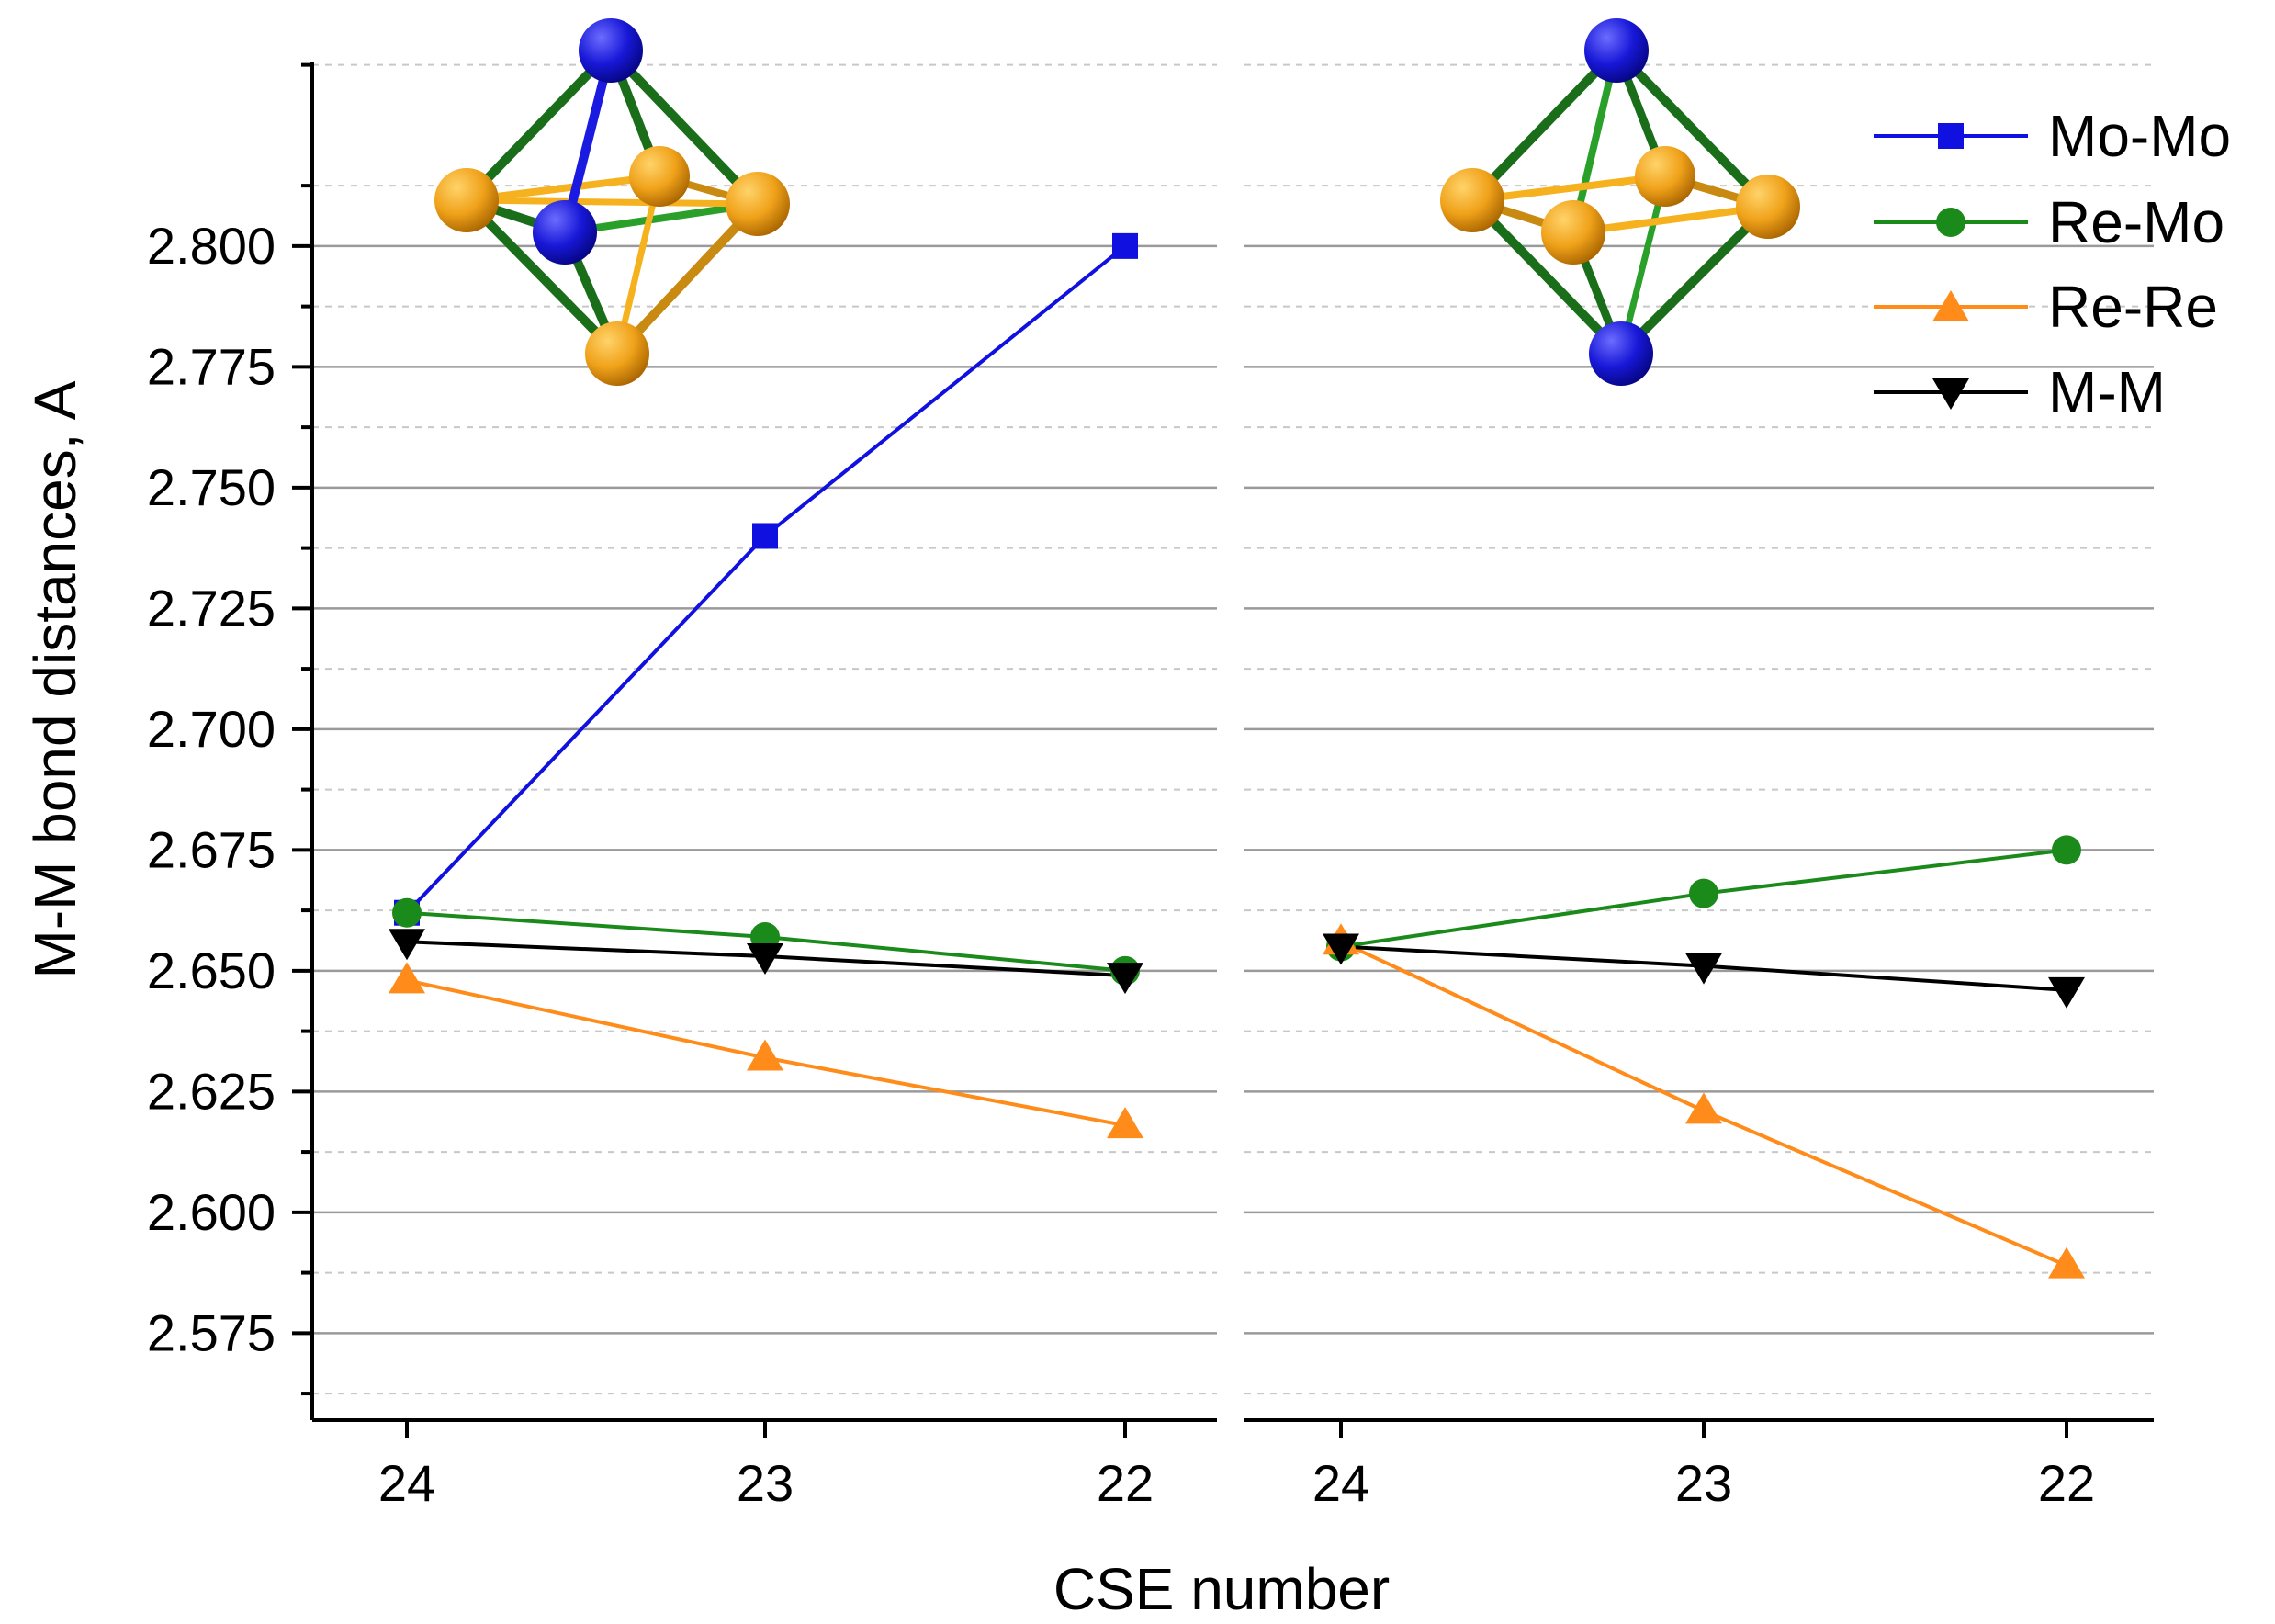 The image size is (2275, 1624). What do you see at coordinates (212, 246) in the screenshot?
I see `y-tick-label: 2.800` at bounding box center [212, 246].